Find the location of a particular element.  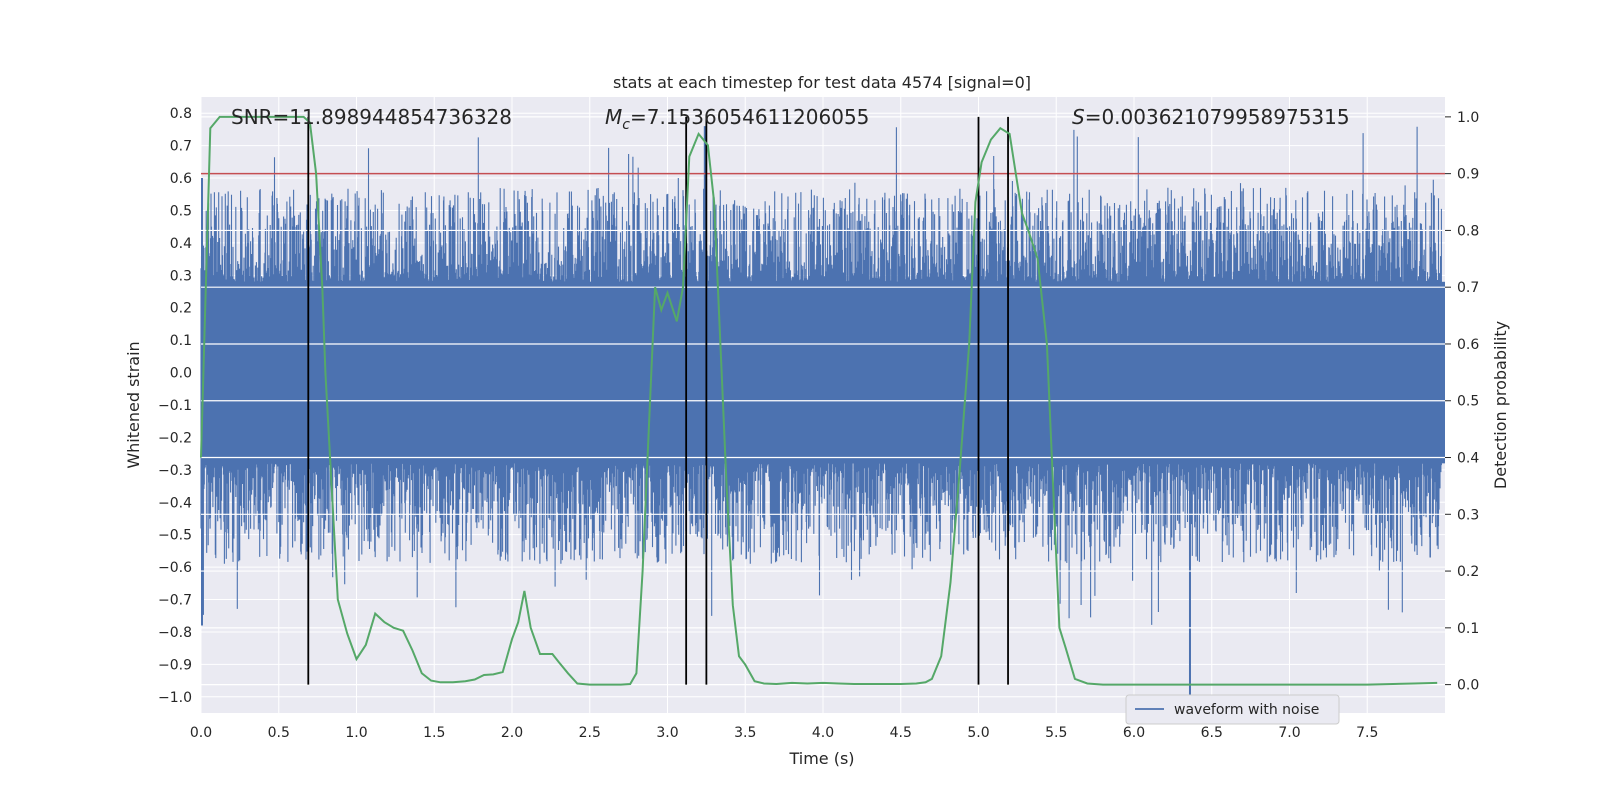

chirp-mass-annotation: Mc=7.1536054611206055 is located at coordinates (737, 119).